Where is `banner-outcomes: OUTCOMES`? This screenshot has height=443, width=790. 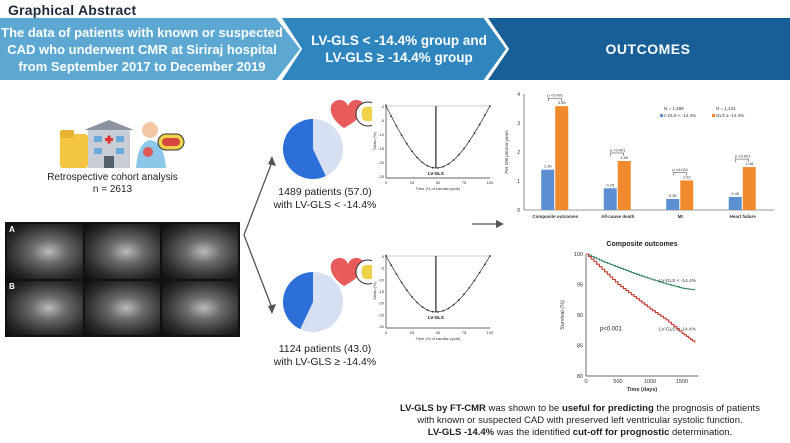 banner-outcomes: OUTCOMES is located at coordinates (639, 49).